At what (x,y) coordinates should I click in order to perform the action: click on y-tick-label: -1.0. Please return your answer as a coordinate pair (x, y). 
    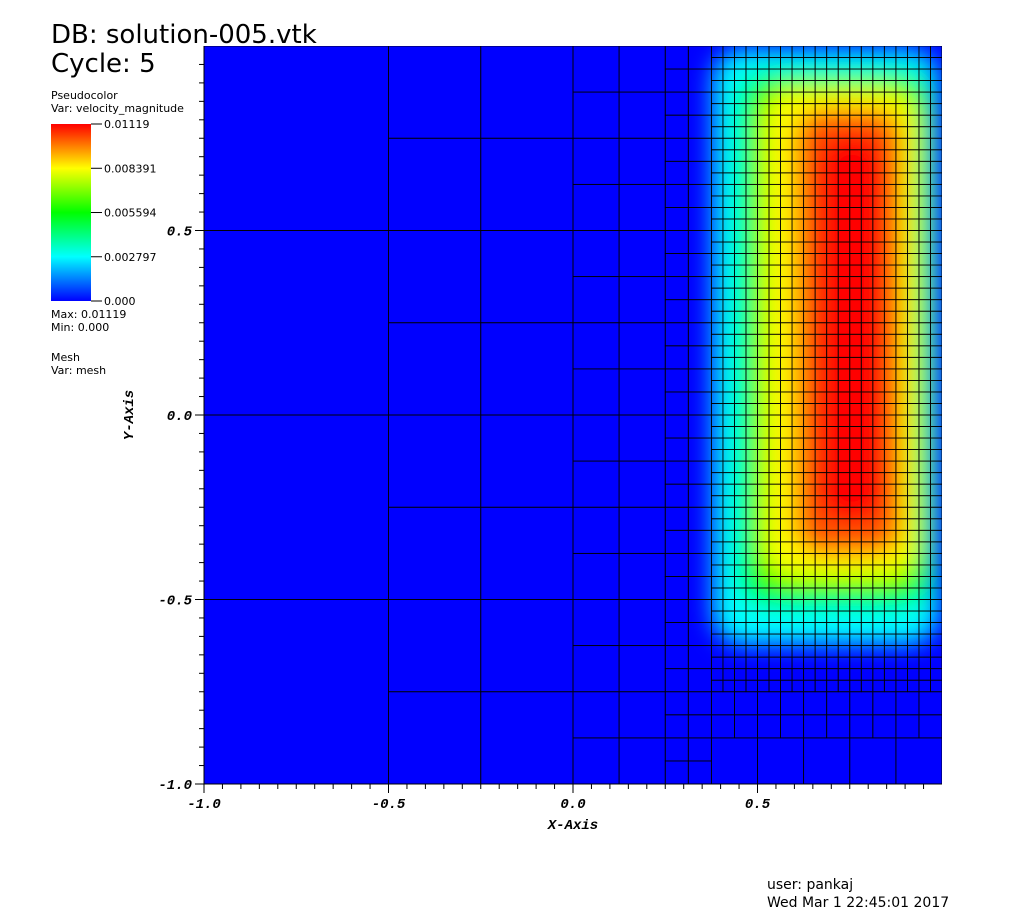
    Looking at the image, I should click on (175, 786).